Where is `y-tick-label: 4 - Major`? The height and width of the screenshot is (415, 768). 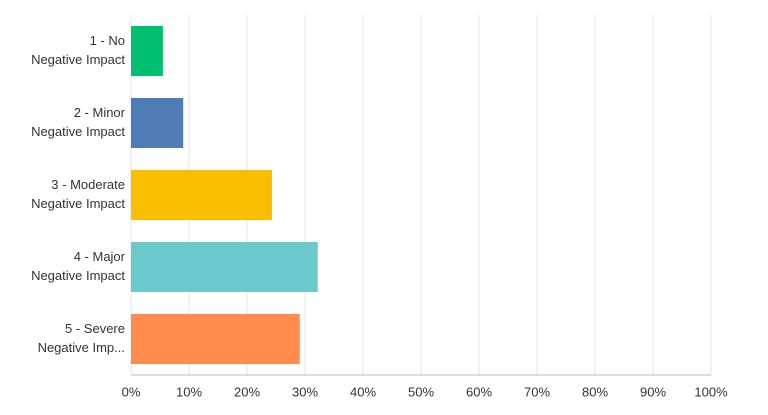
y-tick-label: 4 - Major is located at coordinates (100, 256).